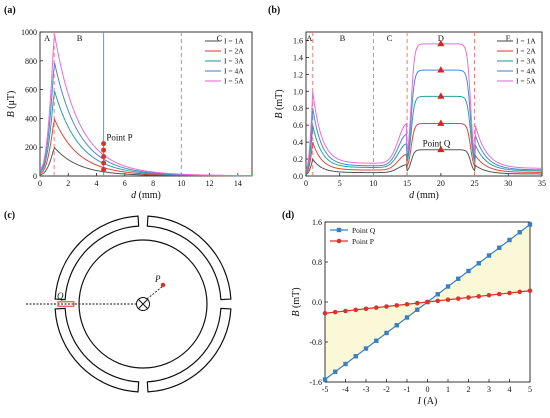  What do you see at coordinates (119, 138) in the screenshot?
I see `annotation-label: Point P` at bounding box center [119, 138].